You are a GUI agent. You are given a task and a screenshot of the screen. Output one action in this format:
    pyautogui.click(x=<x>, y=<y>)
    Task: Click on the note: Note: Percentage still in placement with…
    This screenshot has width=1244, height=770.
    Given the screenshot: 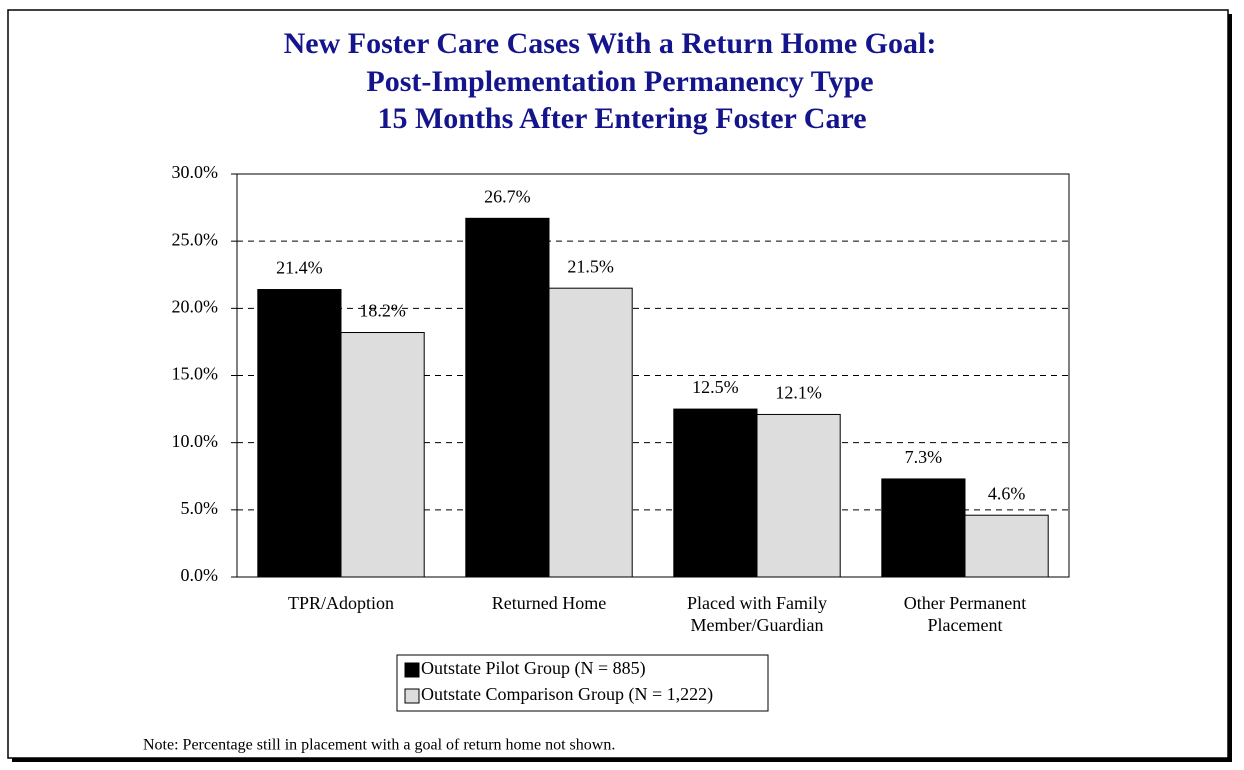 What is the action you would take?
    pyautogui.click(x=379, y=745)
    